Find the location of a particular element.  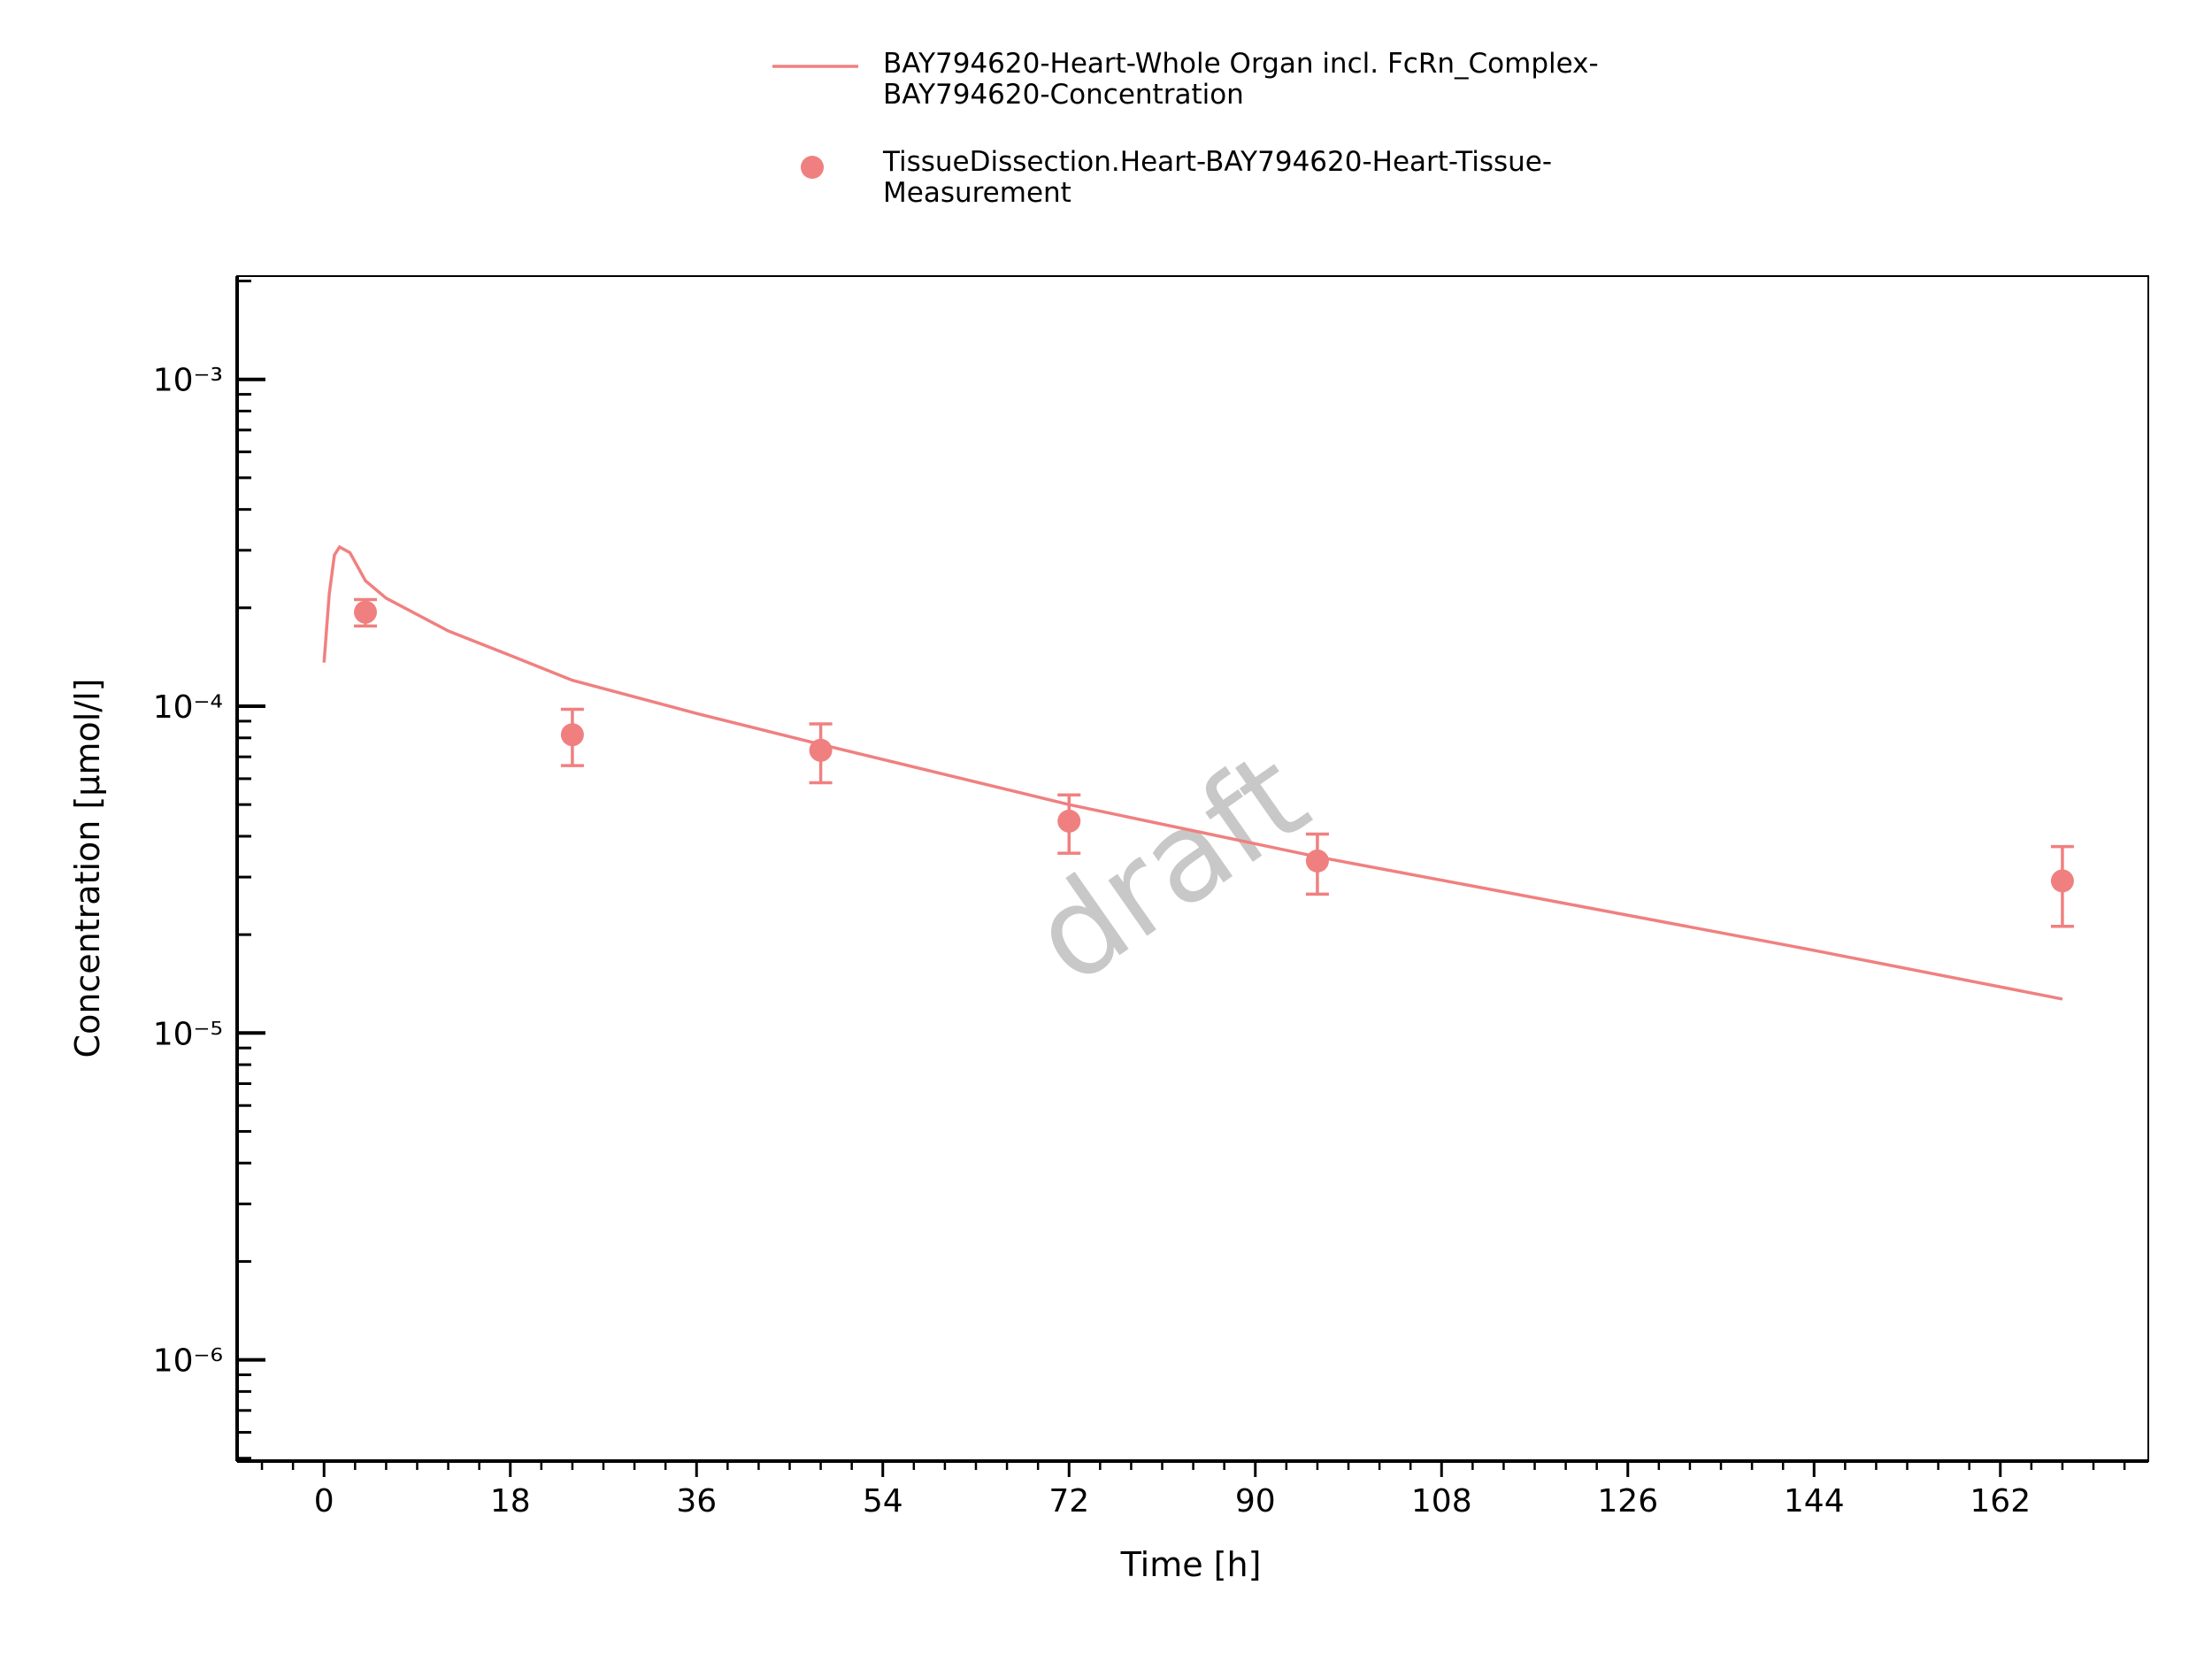

y-tick-label: 10⁻⁶ is located at coordinates (188, 1361).